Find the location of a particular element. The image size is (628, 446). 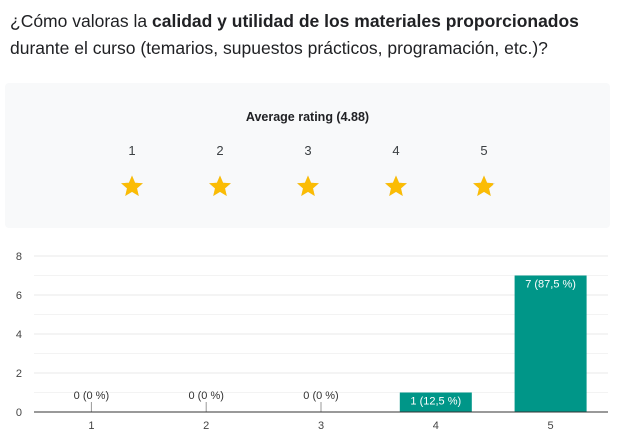

rating-column-3: 3 is located at coordinates (308, 173).